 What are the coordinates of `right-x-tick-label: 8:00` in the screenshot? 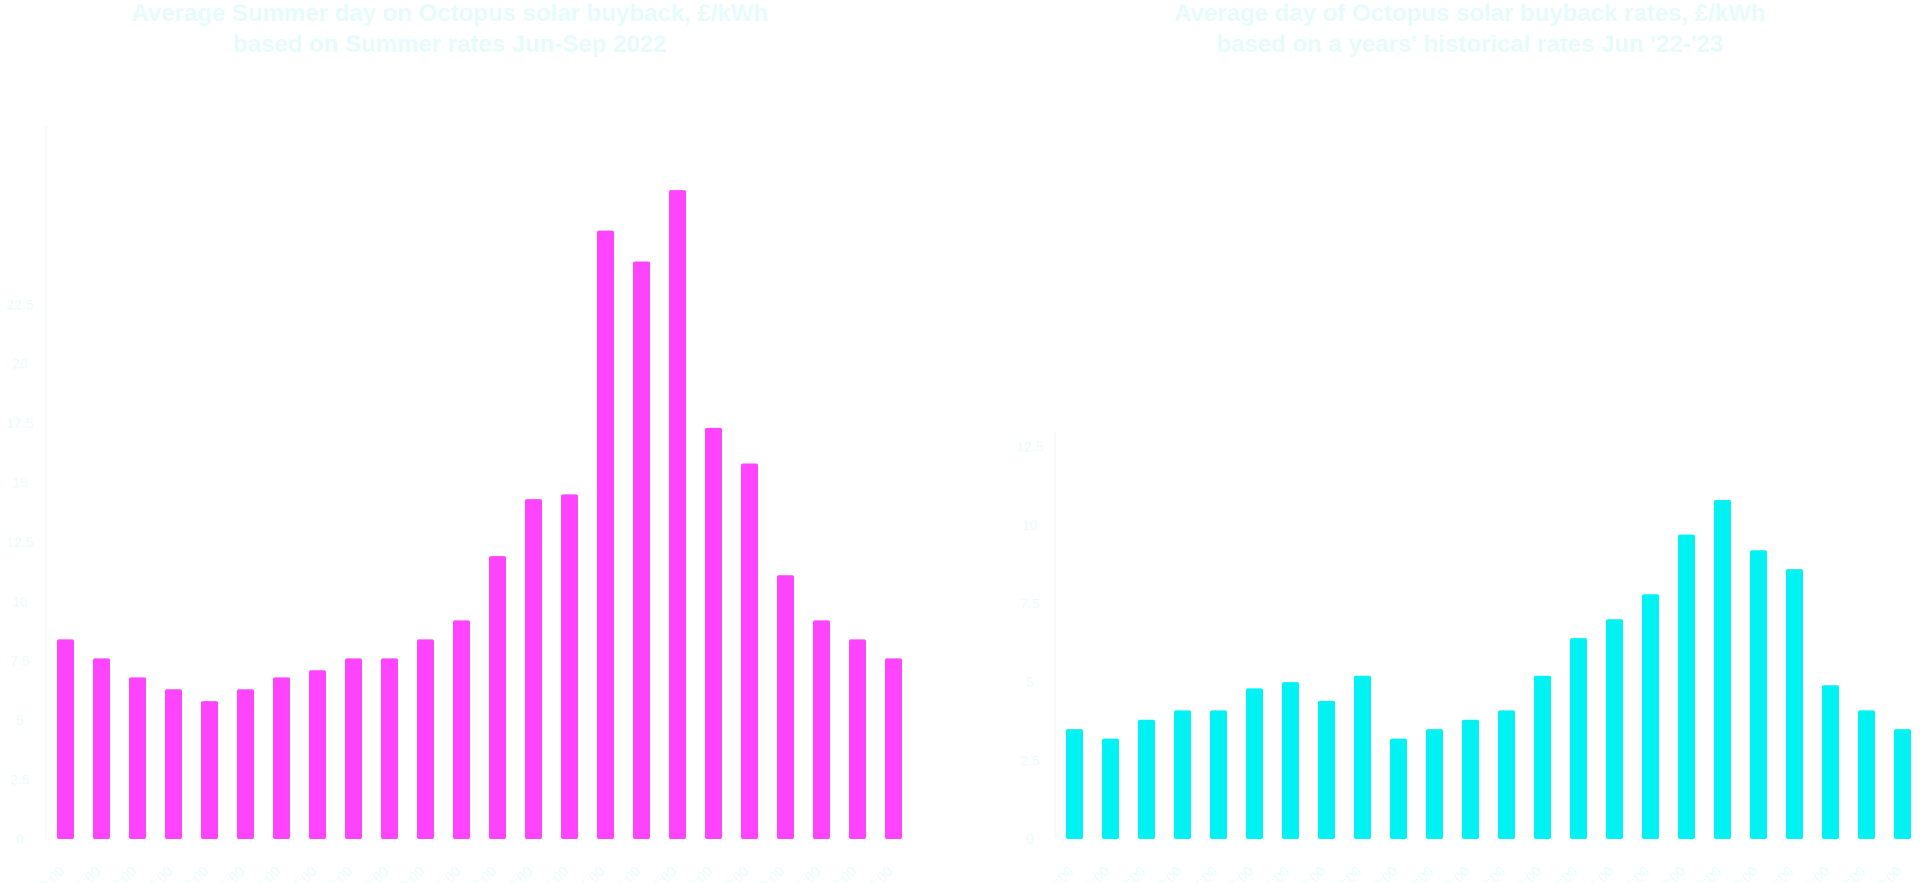 It's located at (1349, 873).